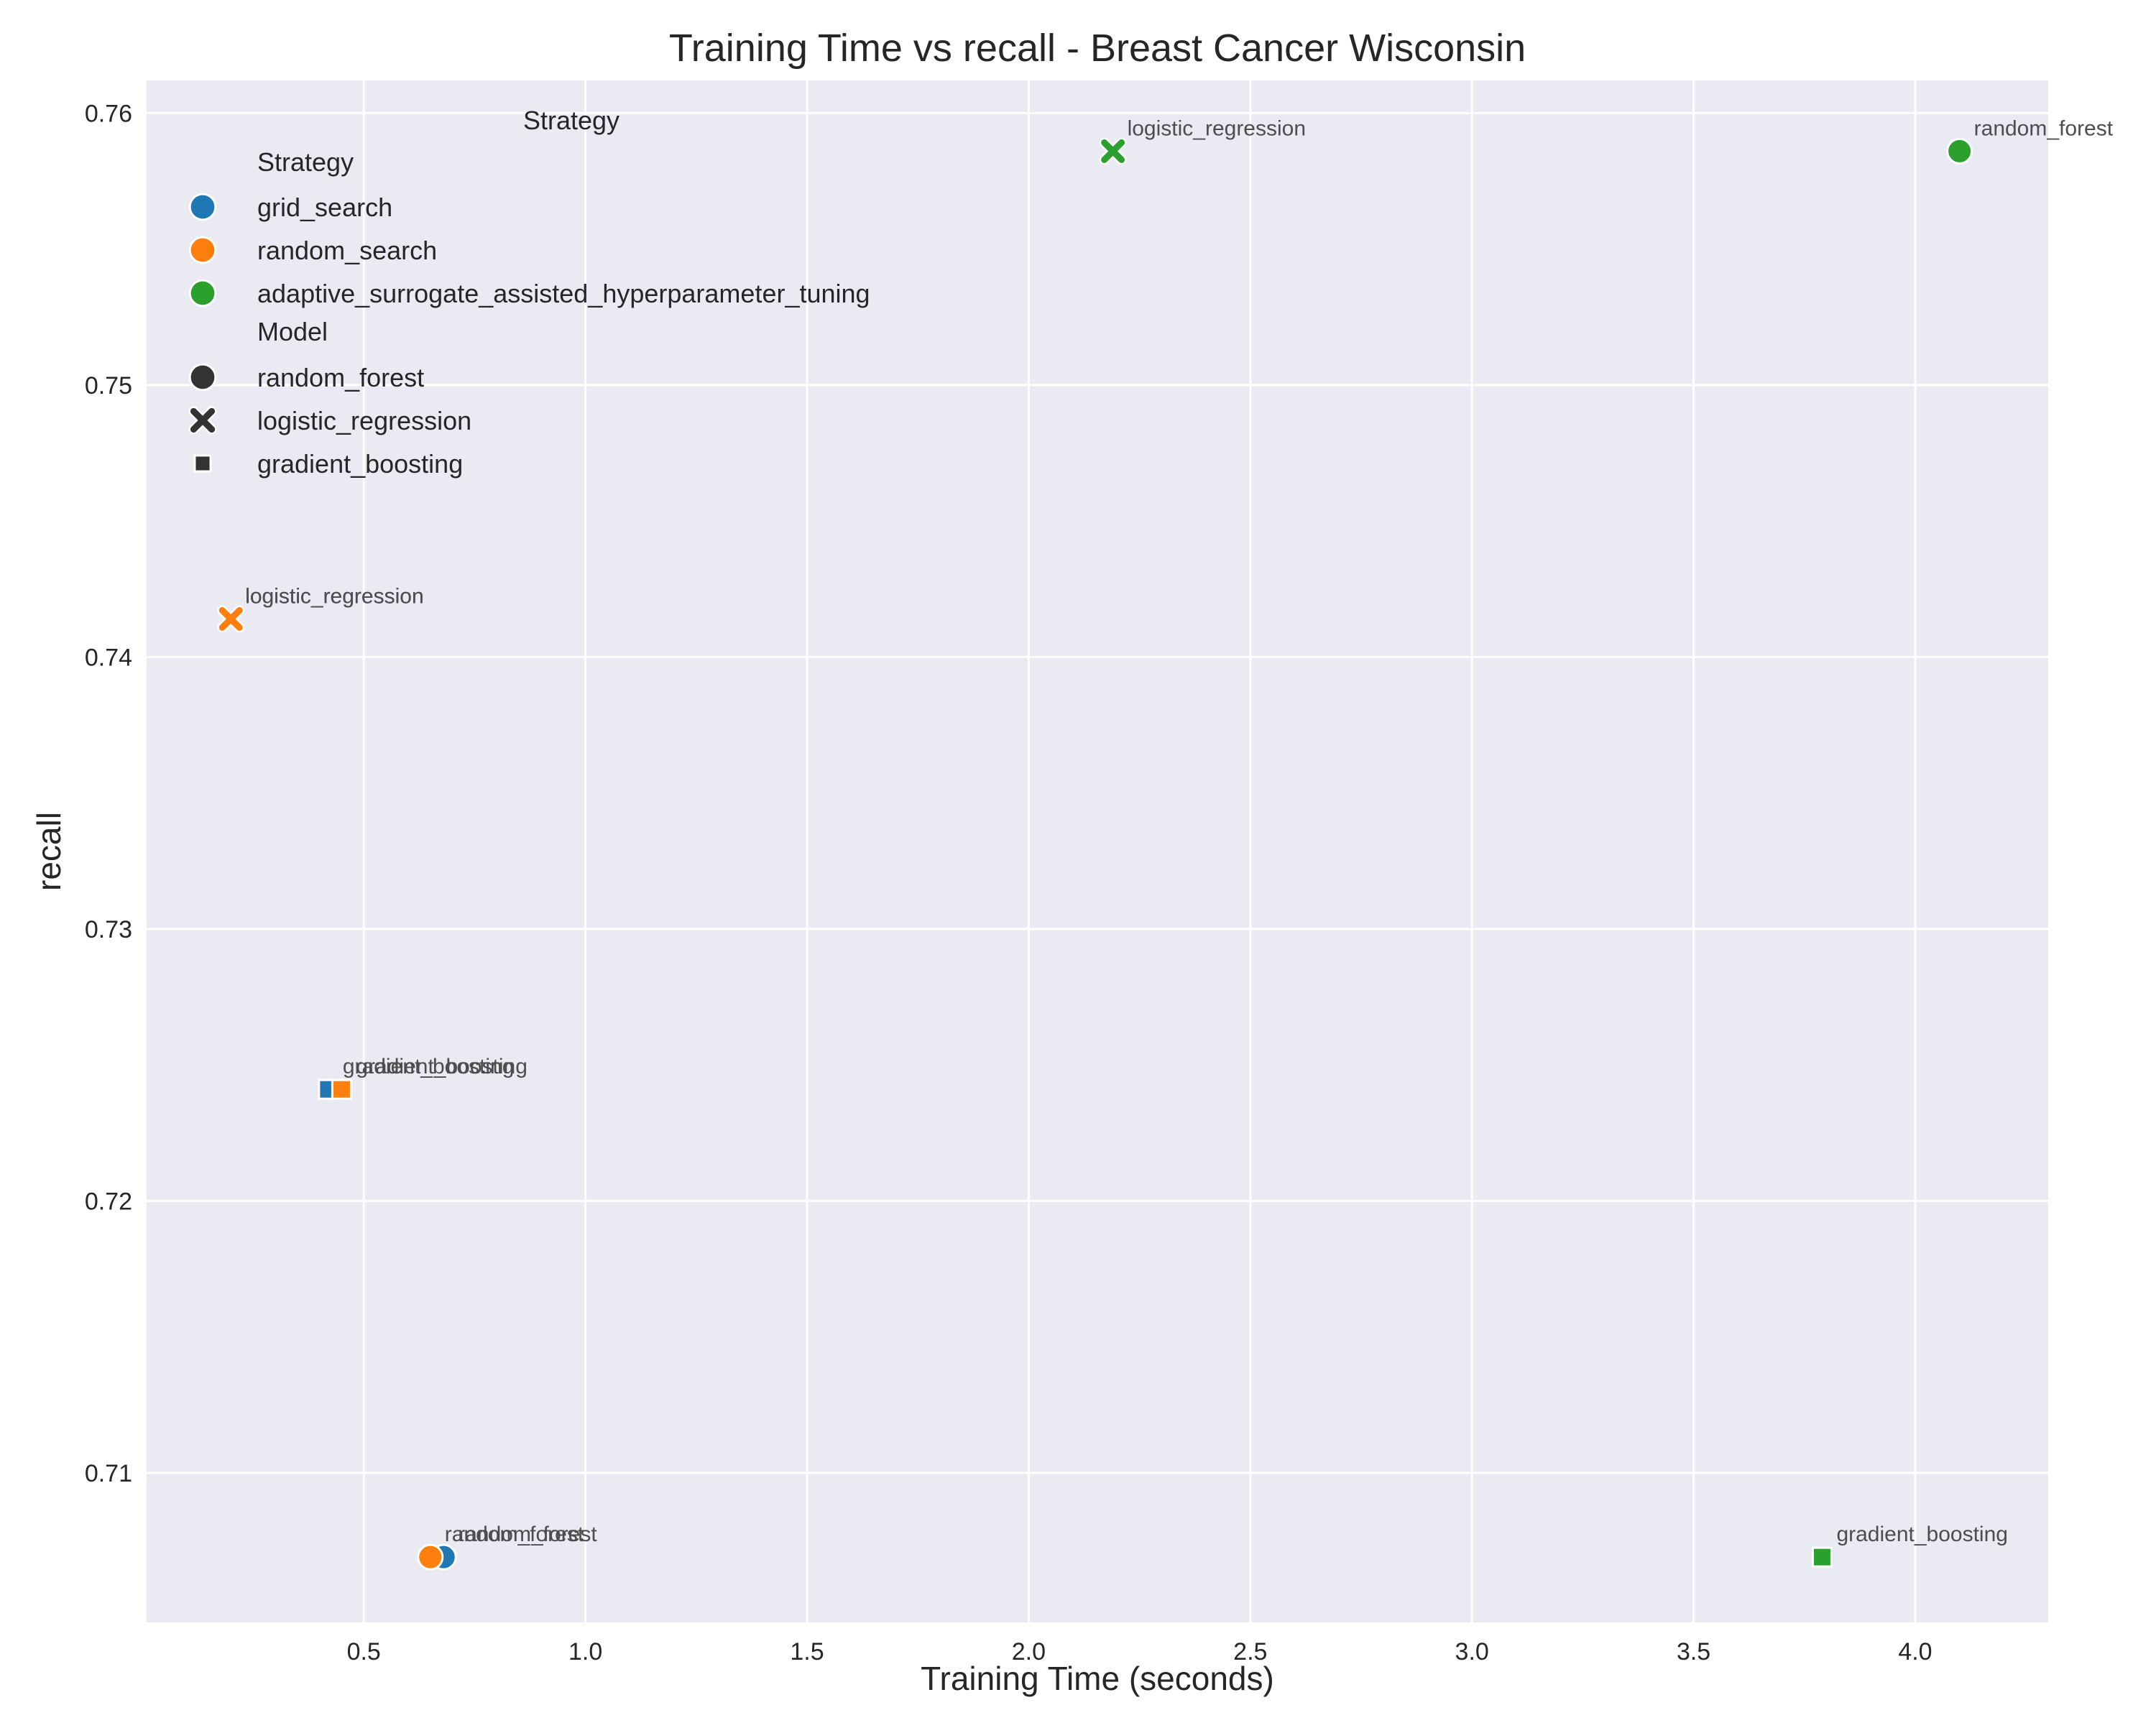  I want to click on legend-title: Strategy, so click(571, 121).